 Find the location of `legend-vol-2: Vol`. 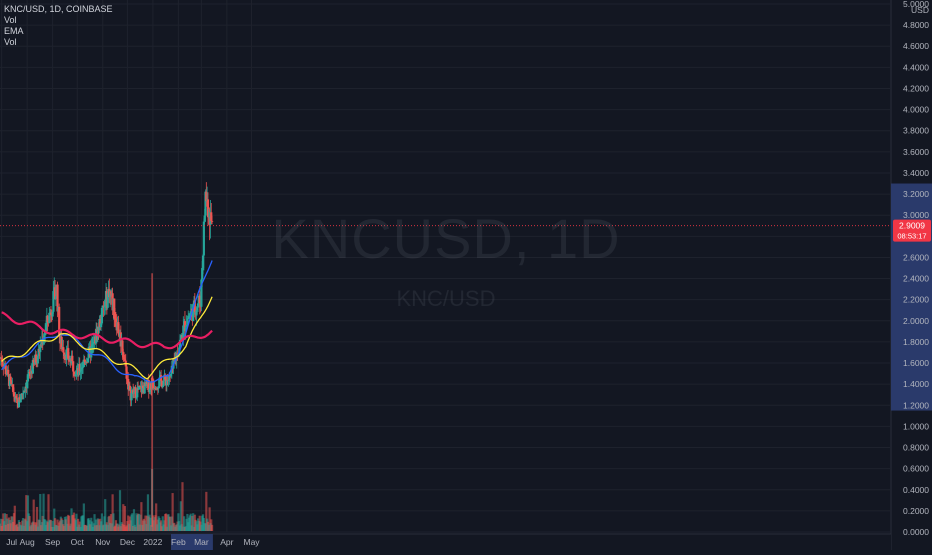

legend-vol-2: Vol is located at coordinates (10, 42).